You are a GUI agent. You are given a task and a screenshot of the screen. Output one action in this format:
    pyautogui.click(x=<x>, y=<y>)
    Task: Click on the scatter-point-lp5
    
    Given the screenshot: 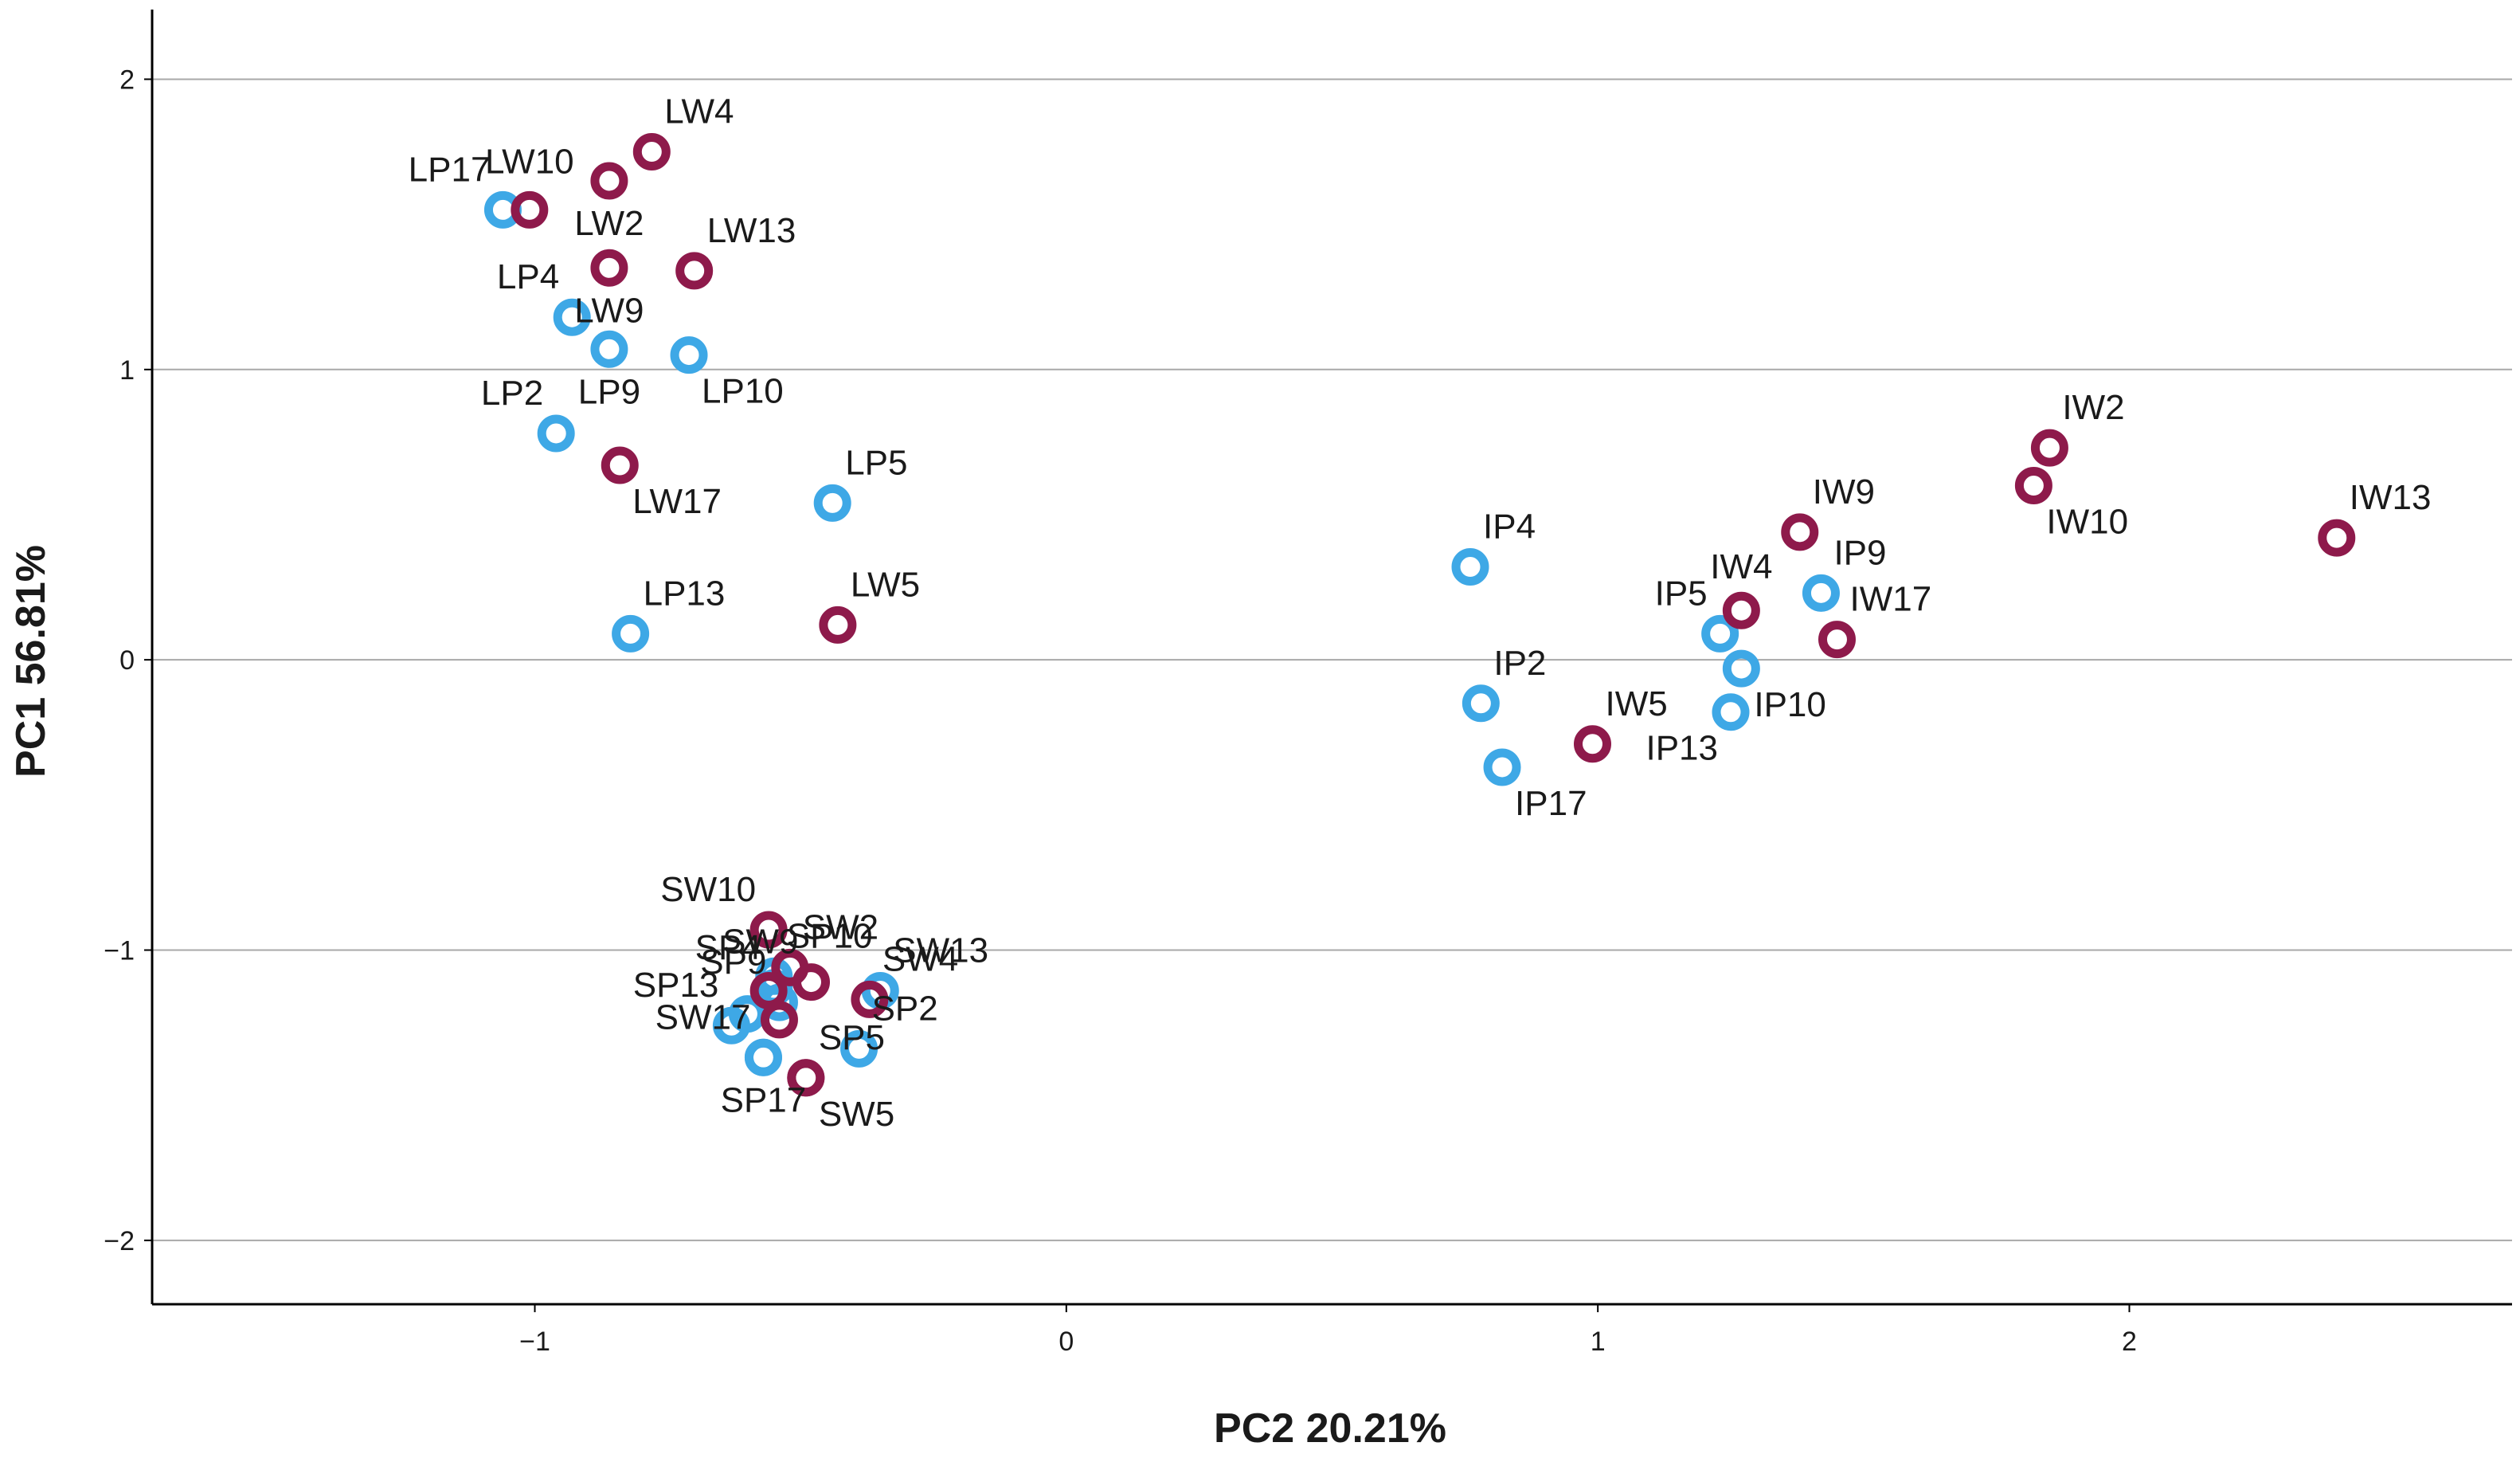 What is the action you would take?
    pyautogui.click(x=832, y=503)
    